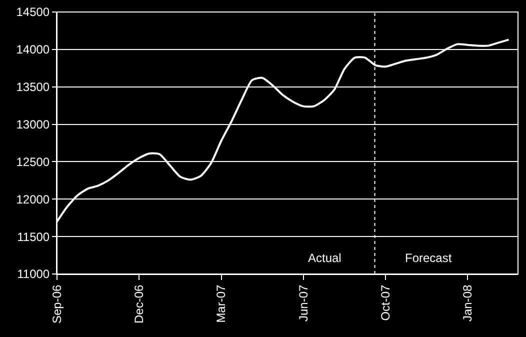 Image resolution: width=526 pixels, height=337 pixels. Describe the element at coordinates (57, 304) in the screenshot. I see `x-tick-label: Sep-06` at that location.